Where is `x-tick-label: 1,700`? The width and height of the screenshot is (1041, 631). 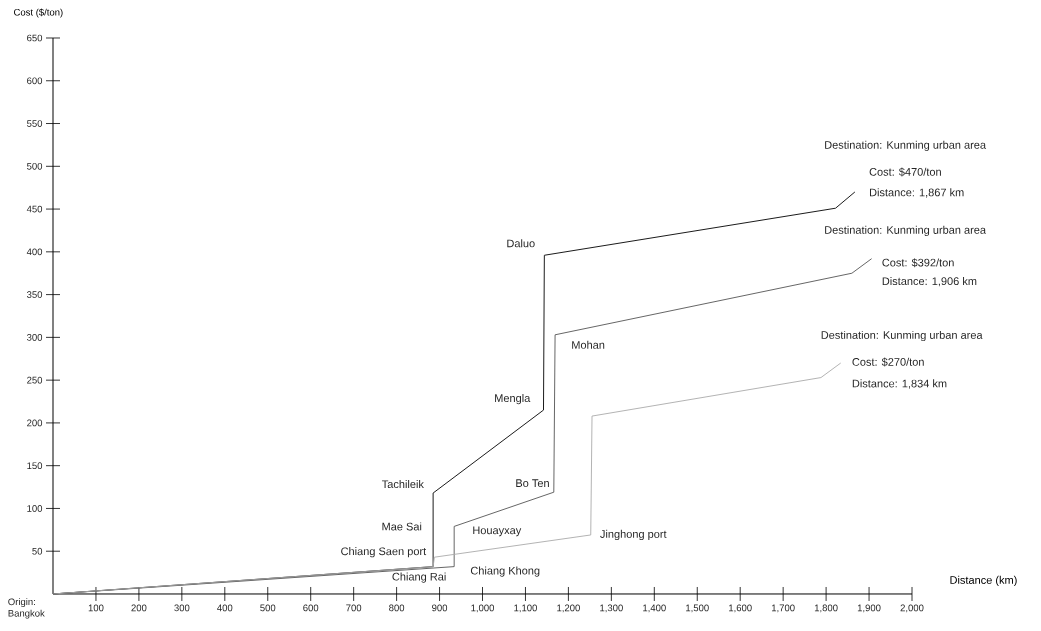 x-tick-label: 1,700 is located at coordinates (783, 608).